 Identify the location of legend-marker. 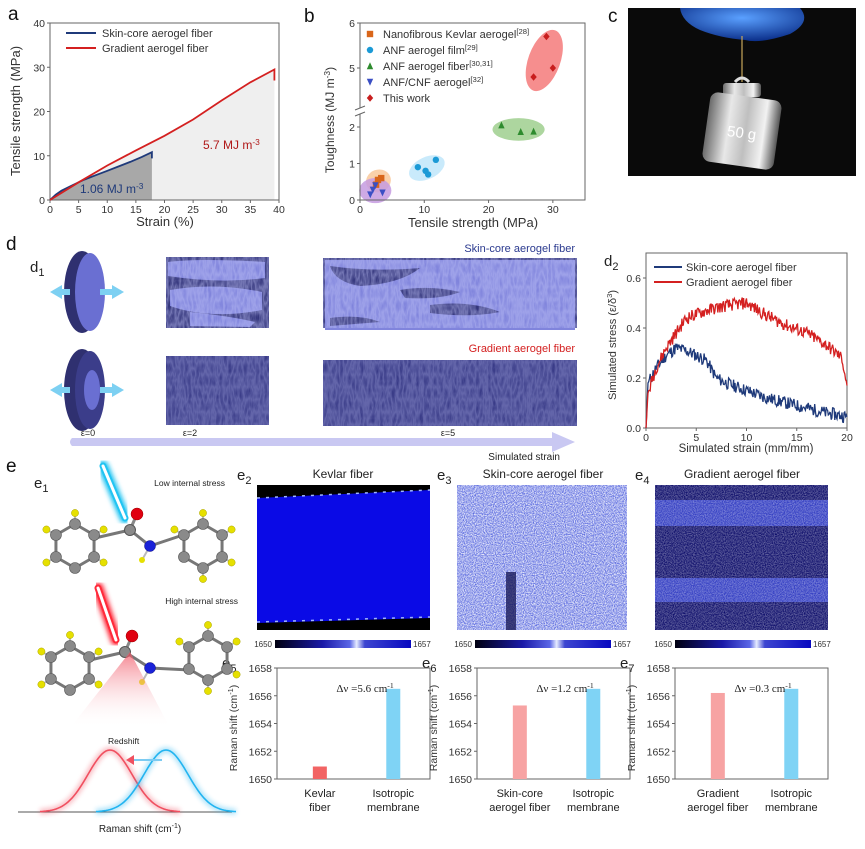
(370, 50).